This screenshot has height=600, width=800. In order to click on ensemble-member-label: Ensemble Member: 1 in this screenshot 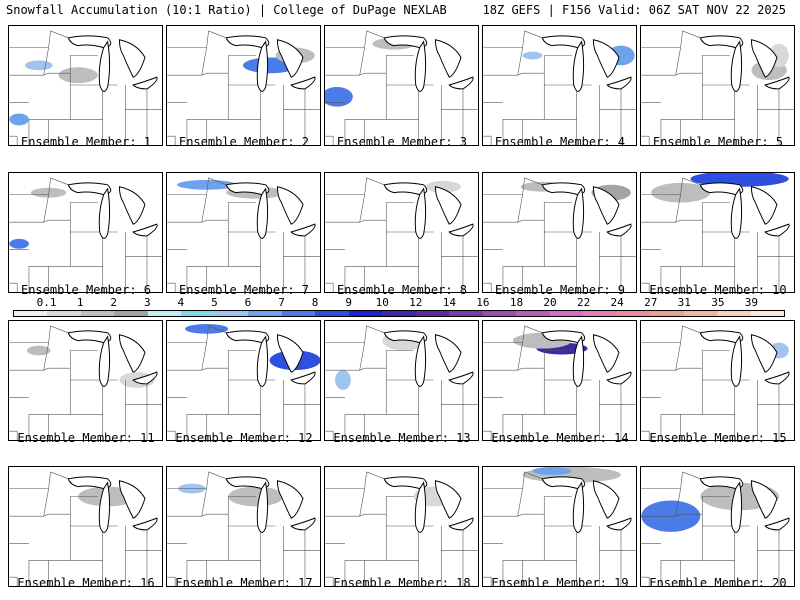, I will do `click(86, 142)`.